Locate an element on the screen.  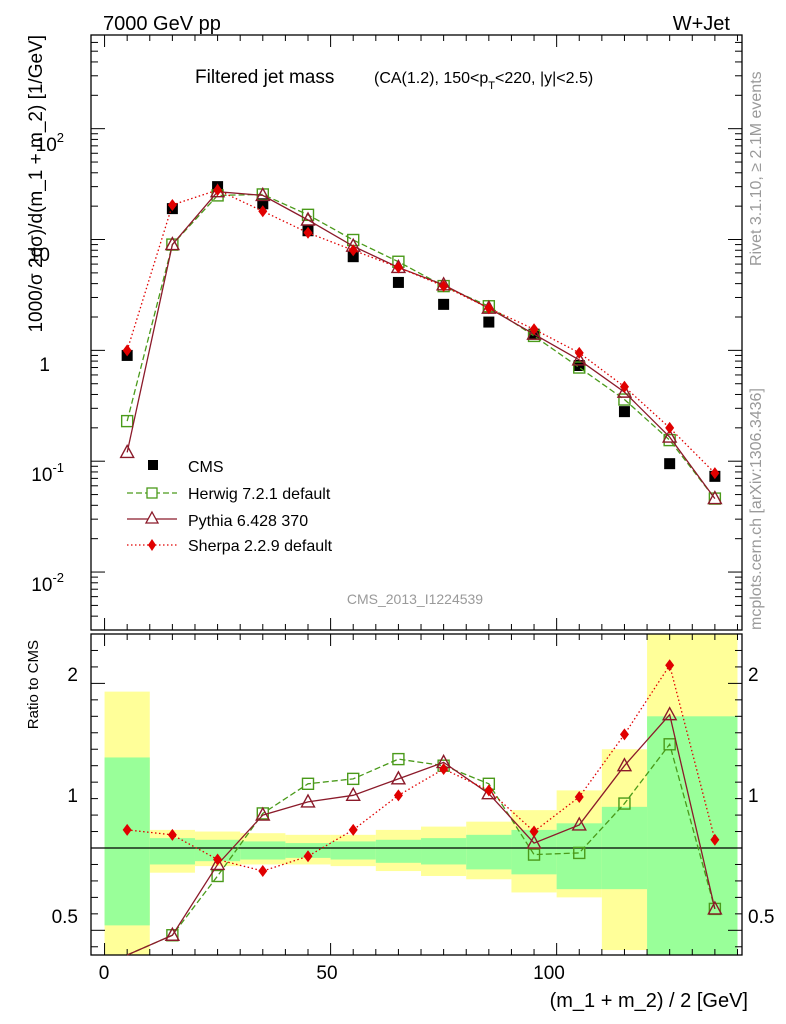
x-tick-label-50: 50 is located at coordinates (326, 973).